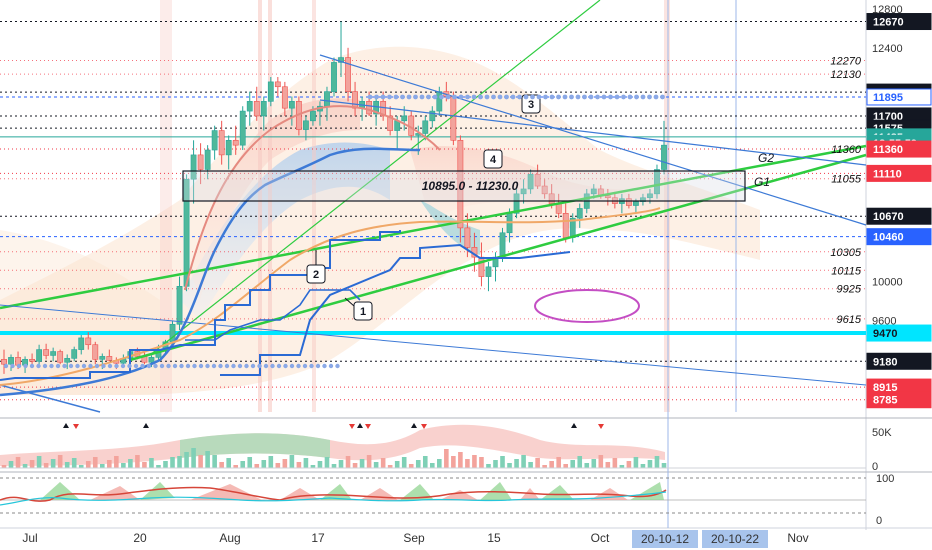 This screenshot has height=550, width=932. What do you see at coordinates (899, 22) in the screenshot?
I see `price-badge-12670: 12670` at bounding box center [899, 22].